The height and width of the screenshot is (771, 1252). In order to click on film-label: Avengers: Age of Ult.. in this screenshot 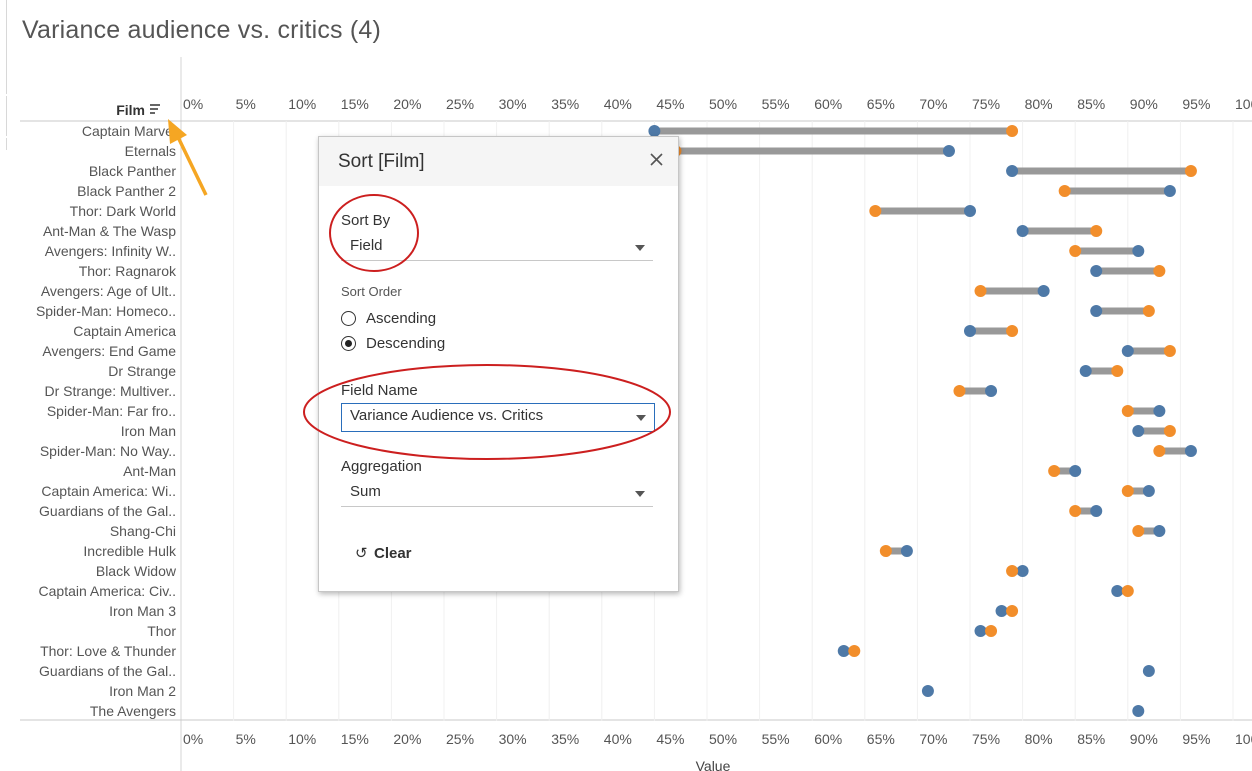, I will do `click(108, 291)`.